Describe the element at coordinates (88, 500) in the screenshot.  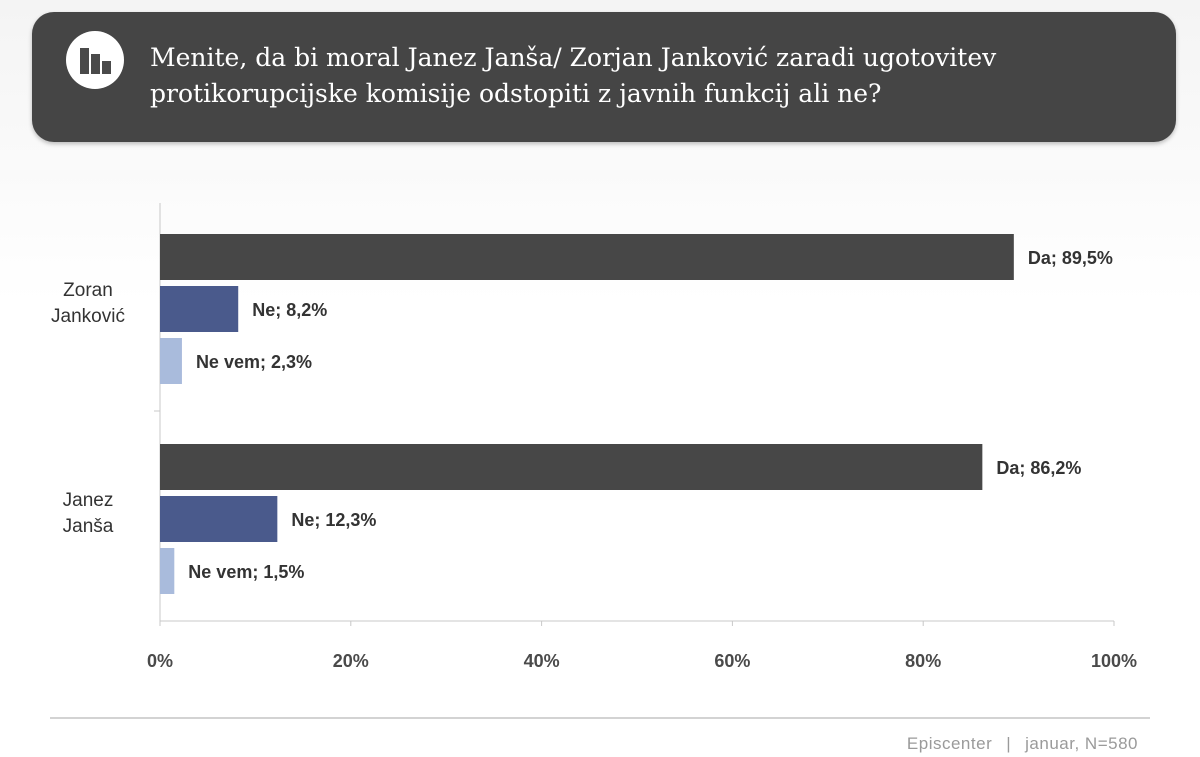
I see `category-label: Janez` at that location.